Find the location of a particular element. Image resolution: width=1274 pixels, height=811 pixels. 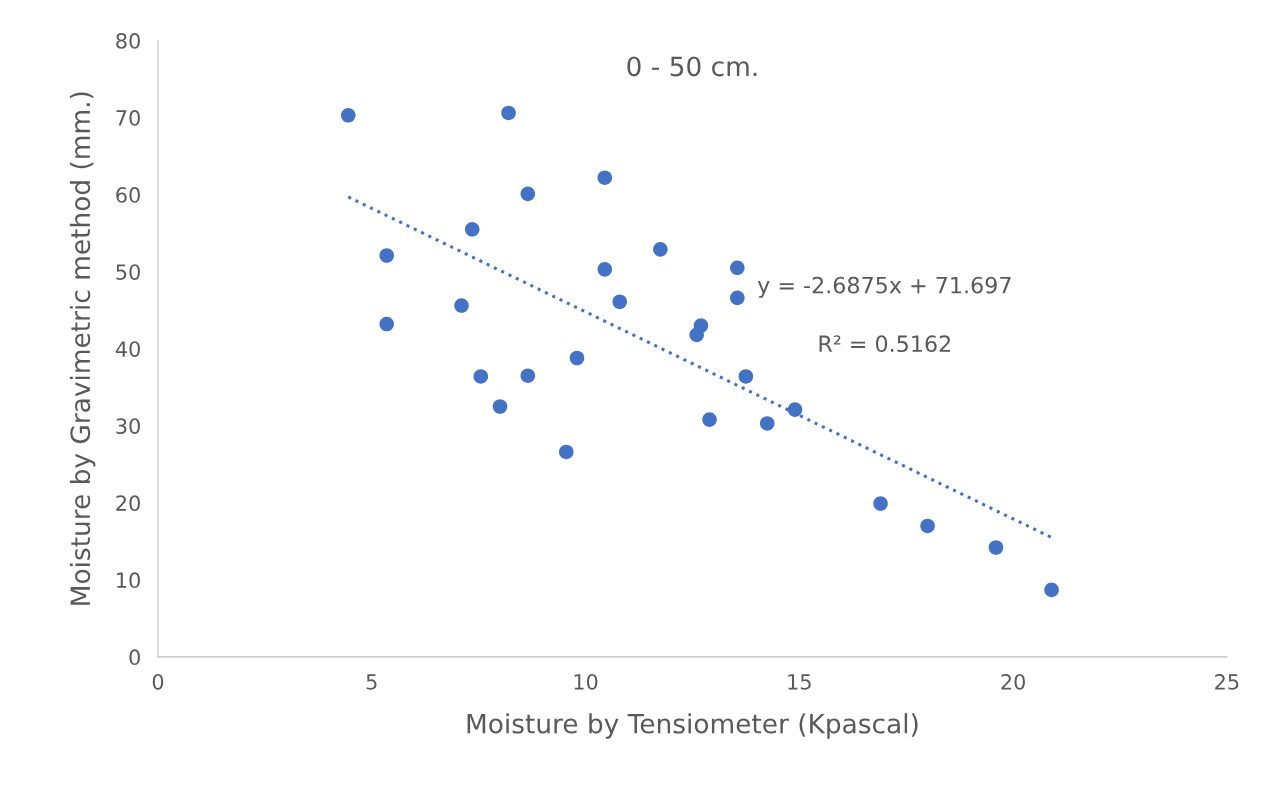

y-tick-label: 10 is located at coordinates (128, 580).